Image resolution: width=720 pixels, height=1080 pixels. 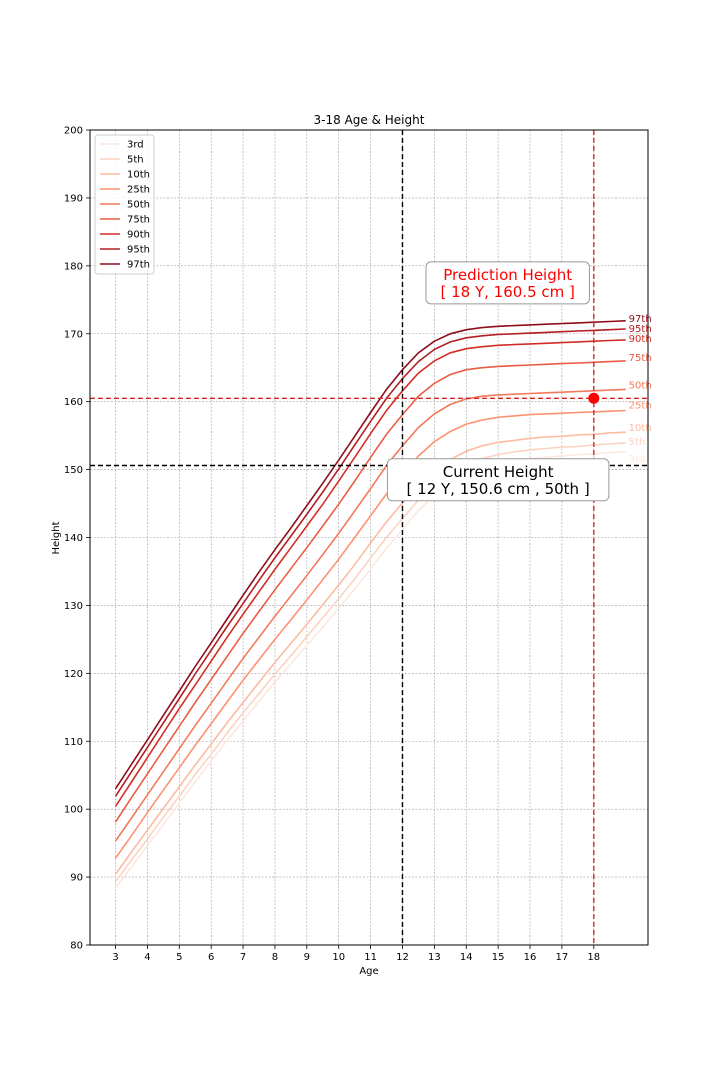 I want to click on x-tick-label: 4, so click(x=147, y=957).